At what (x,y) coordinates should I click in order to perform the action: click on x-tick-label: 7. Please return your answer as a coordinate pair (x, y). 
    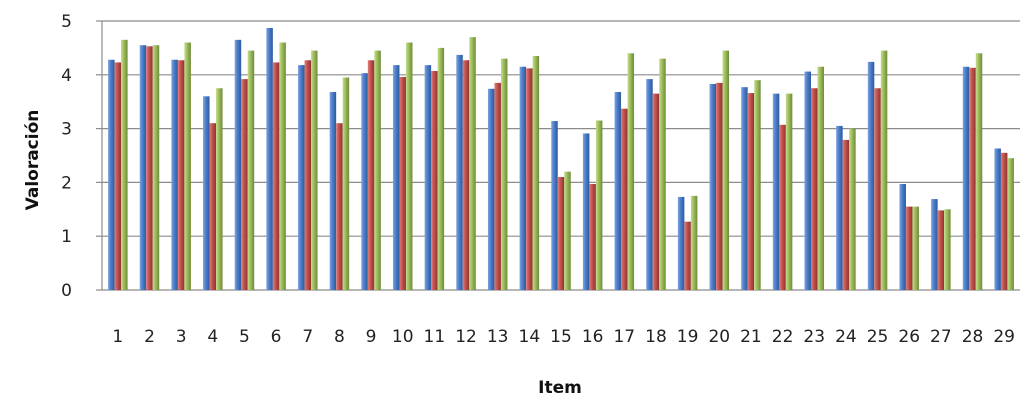
    Looking at the image, I should click on (307, 337).